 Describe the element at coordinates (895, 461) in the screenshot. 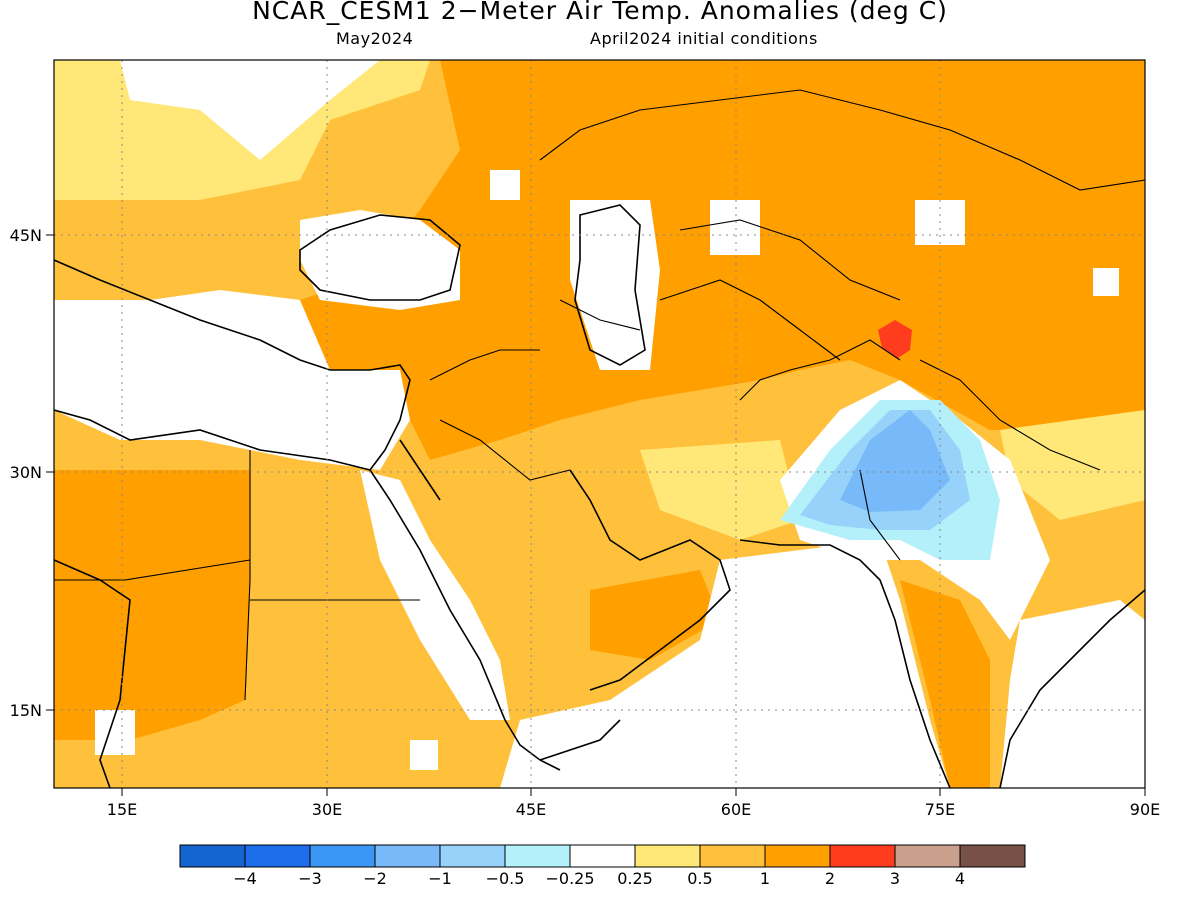

I see `cool-region-core` at that location.